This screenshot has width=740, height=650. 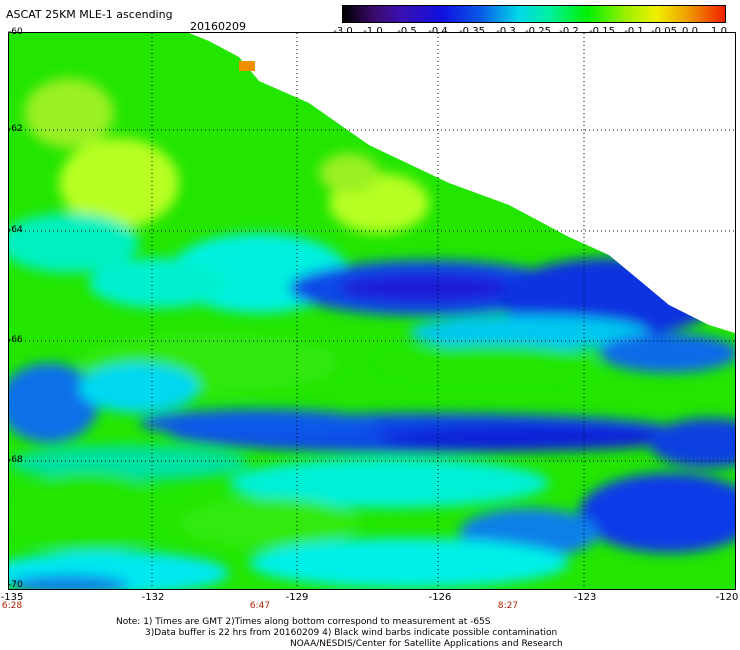 What do you see at coordinates (719, 31) in the screenshot?
I see `colorbar-label: 1.0` at bounding box center [719, 31].